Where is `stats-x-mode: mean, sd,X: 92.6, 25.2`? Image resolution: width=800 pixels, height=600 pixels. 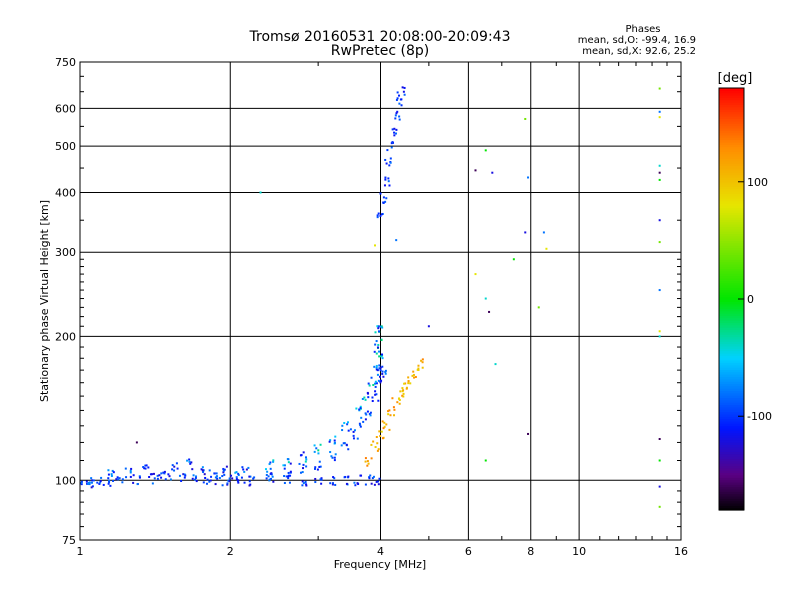 stats-x-mode: mean, sd,X: 92.6, 25.2 is located at coordinates (639, 51).